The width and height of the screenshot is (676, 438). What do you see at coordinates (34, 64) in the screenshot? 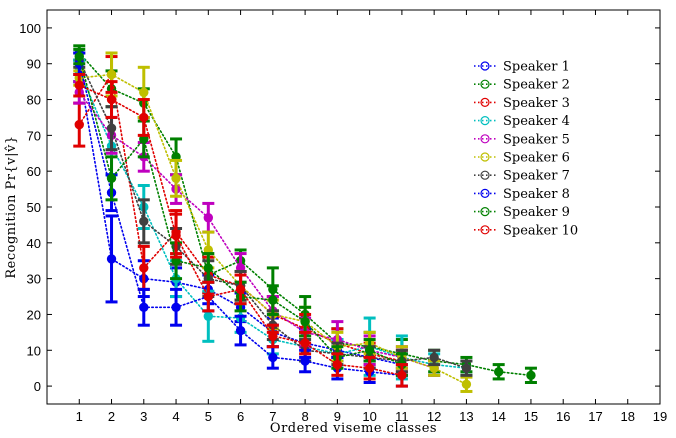
I see `y-tick-label: 90` at bounding box center [34, 64].